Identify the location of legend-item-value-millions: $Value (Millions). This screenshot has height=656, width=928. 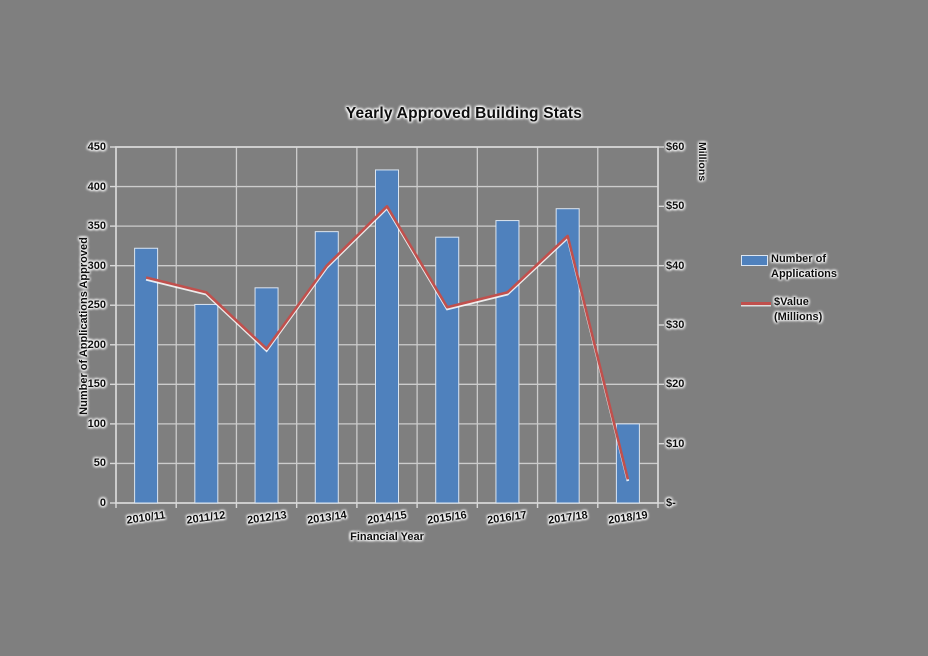
(789, 310).